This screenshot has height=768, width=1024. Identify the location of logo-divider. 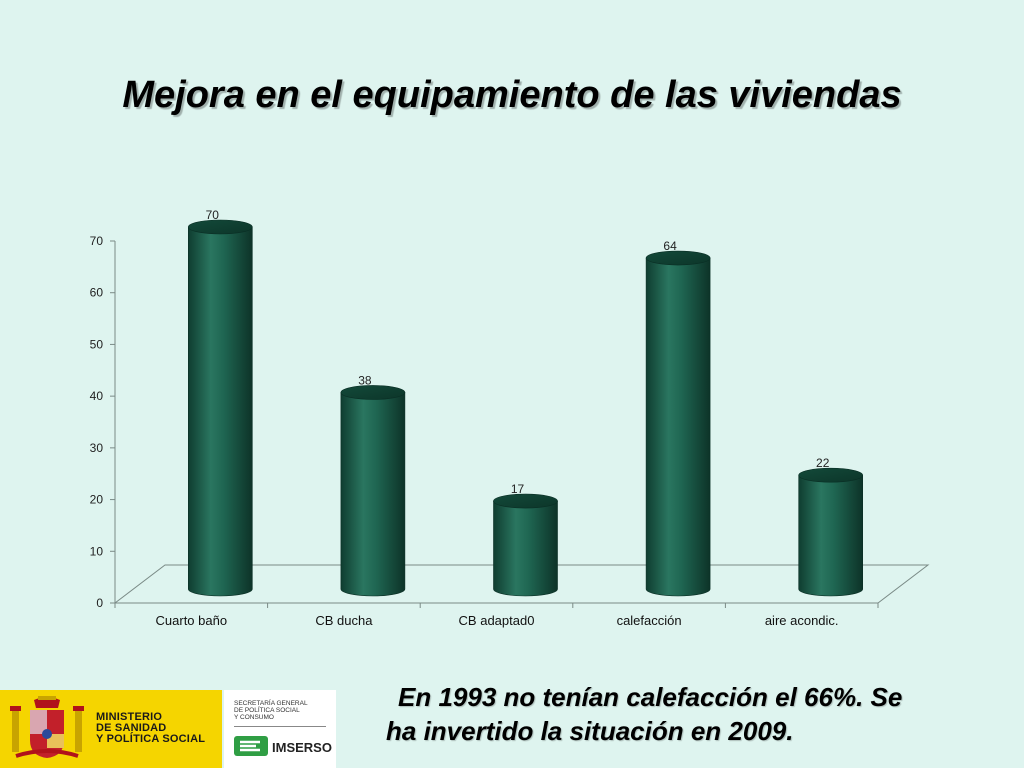
(280, 726).